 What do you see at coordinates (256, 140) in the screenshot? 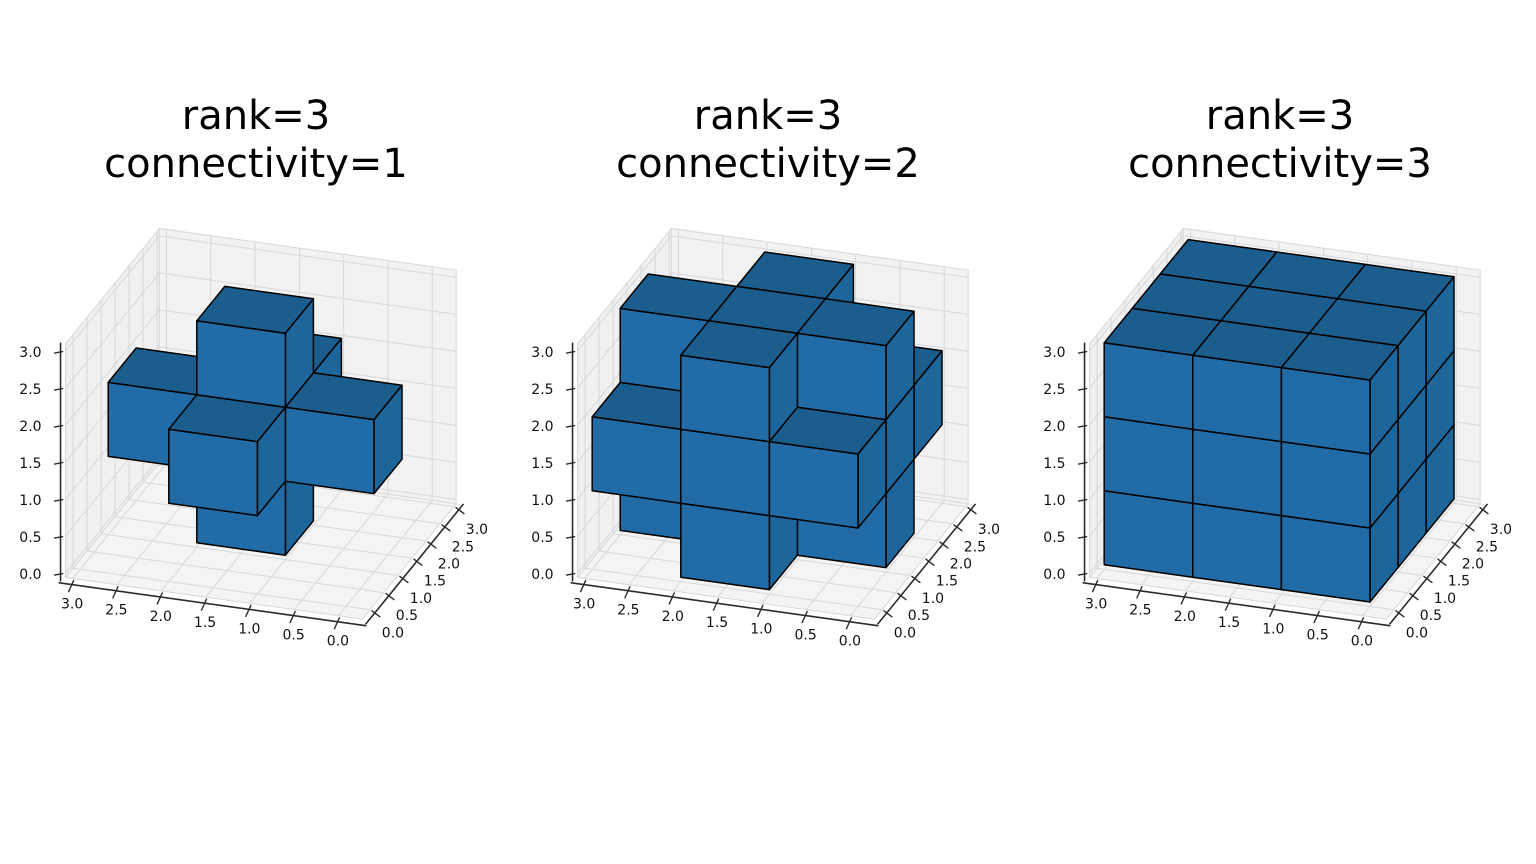
I see `subplot-title: rank=3 connectivity=1` at bounding box center [256, 140].